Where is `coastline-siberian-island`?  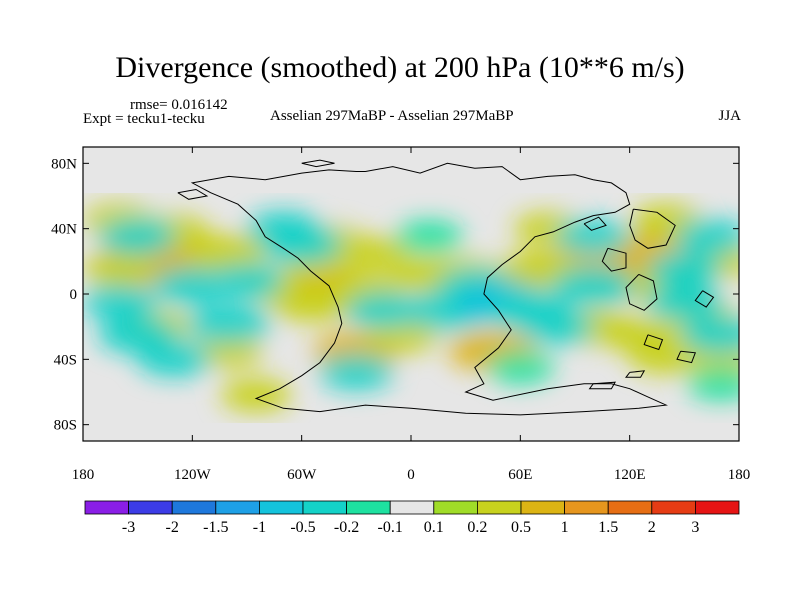
coastline-siberian-island is located at coordinates (595, 223).